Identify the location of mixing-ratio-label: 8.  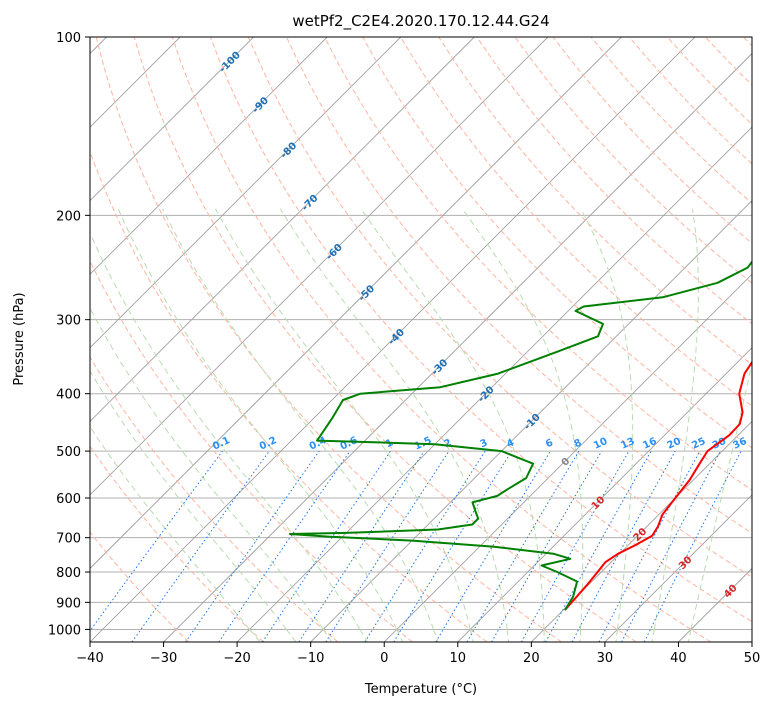
(577, 443).